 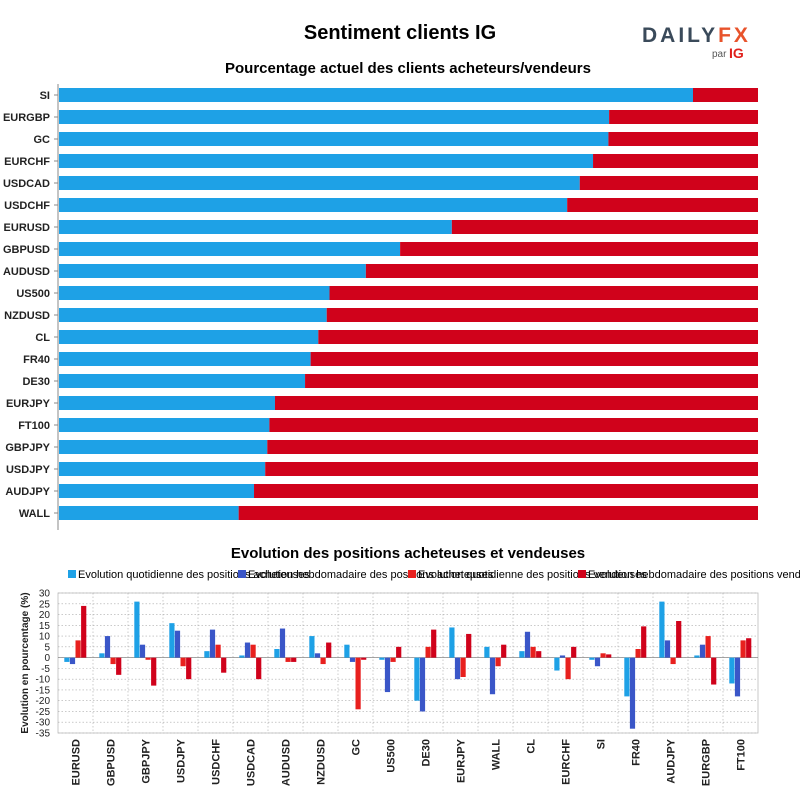 I want to click on bar-audjpy-s3, so click(x=679, y=639).